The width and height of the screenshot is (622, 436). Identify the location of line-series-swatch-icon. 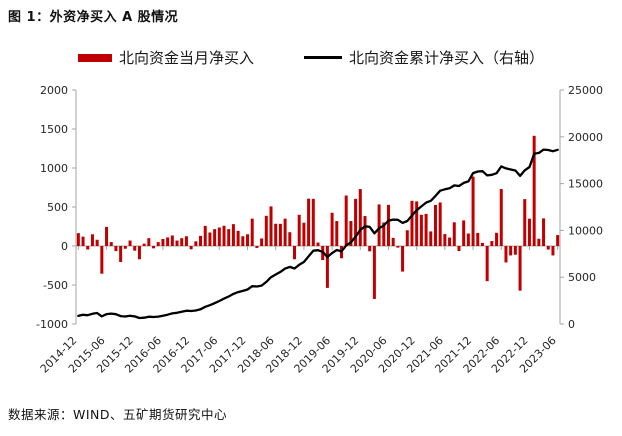
(323, 57).